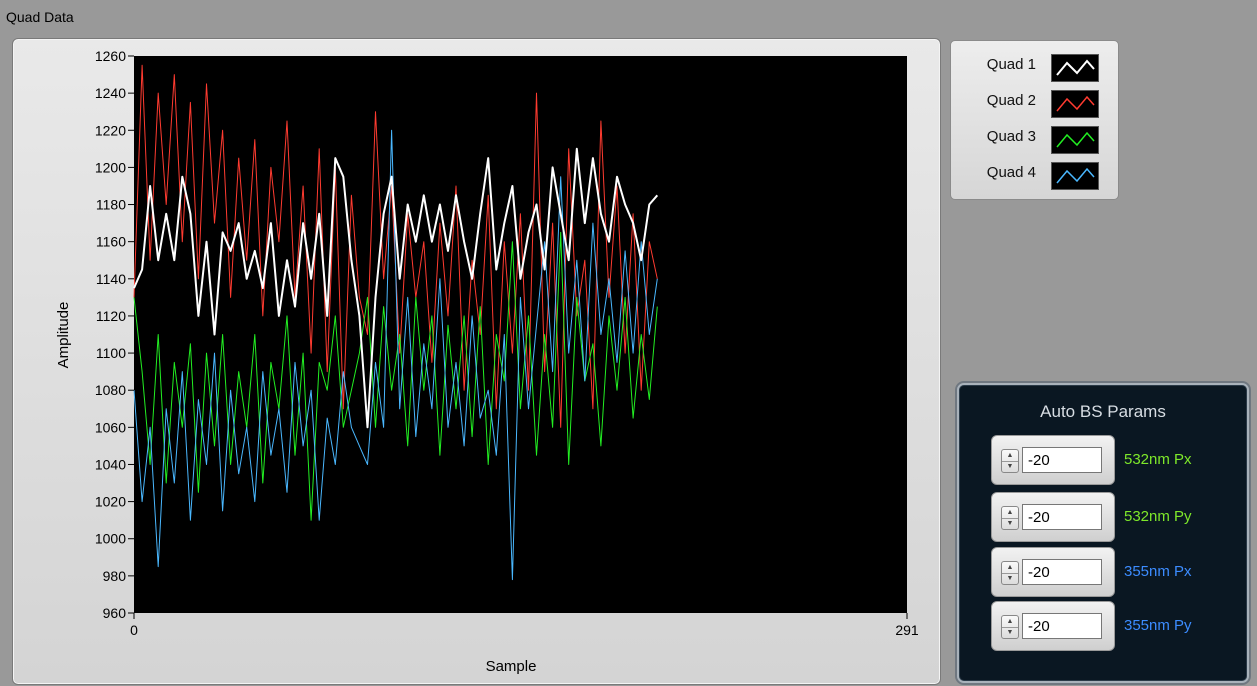 Image resolution: width=1257 pixels, height=686 pixels. Describe the element at coordinates (1158, 459) in the screenshot. I see `532nm-px-label: 532nm Px` at that location.